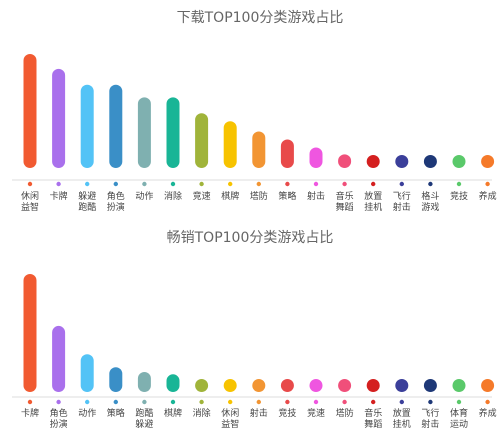 The height and width of the screenshot is (440, 500). Describe the element at coordinates (230, 413) in the screenshot. I see `tick-label-bestsellers-7-0: 休闲` at that location.